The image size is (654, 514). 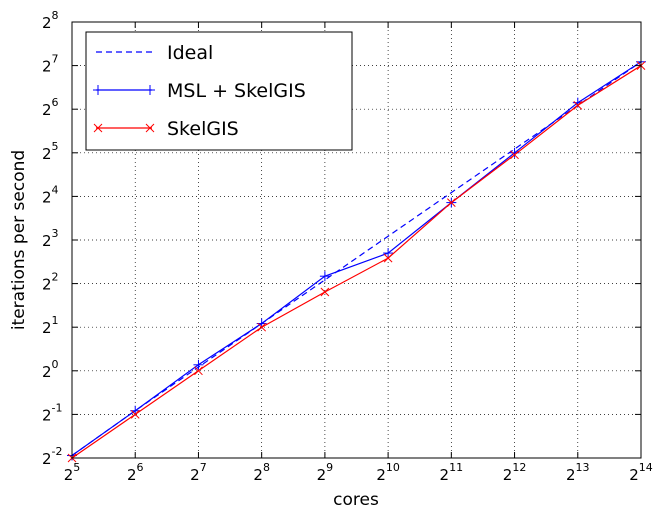 I want to click on x-tick-label: 214, so click(x=641, y=472).